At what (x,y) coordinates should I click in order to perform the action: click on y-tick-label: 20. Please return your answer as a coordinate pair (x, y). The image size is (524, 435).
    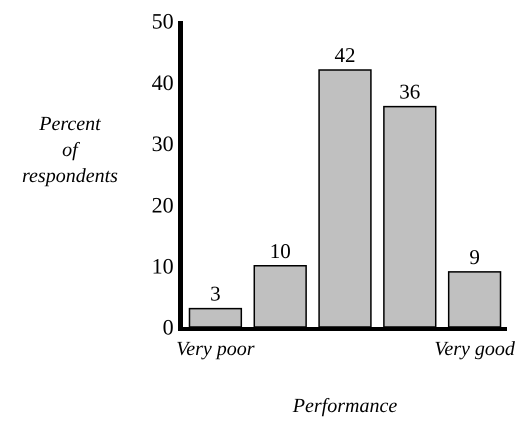
    Looking at the image, I should click on (163, 205).